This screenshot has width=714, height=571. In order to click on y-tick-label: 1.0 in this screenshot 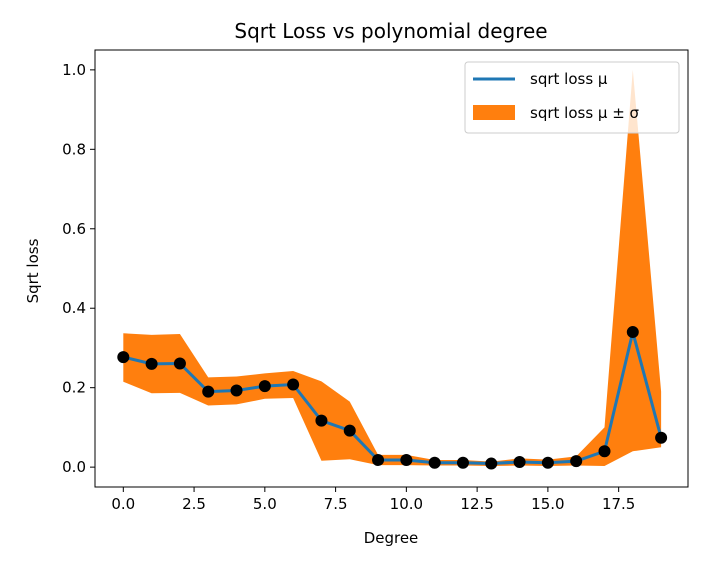, I will do `click(74, 70)`.